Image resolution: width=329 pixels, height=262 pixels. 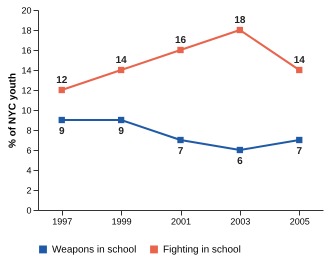 I want to click on data-label: 18, so click(x=240, y=20).